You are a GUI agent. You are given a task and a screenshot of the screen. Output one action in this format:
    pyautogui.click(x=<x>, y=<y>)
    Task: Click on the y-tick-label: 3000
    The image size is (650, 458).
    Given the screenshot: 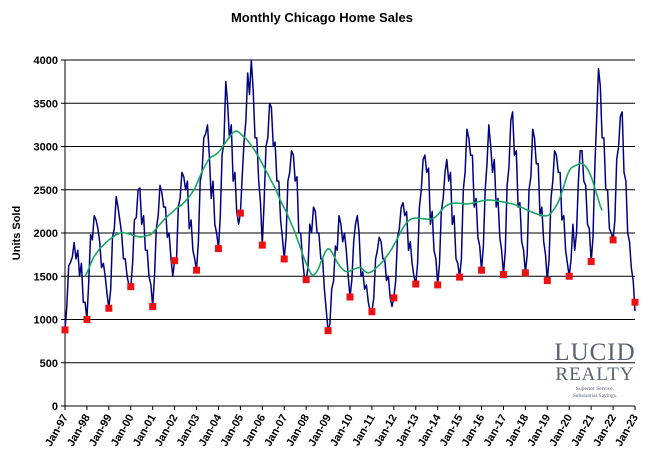 What is the action you would take?
    pyautogui.click(x=46, y=148)
    